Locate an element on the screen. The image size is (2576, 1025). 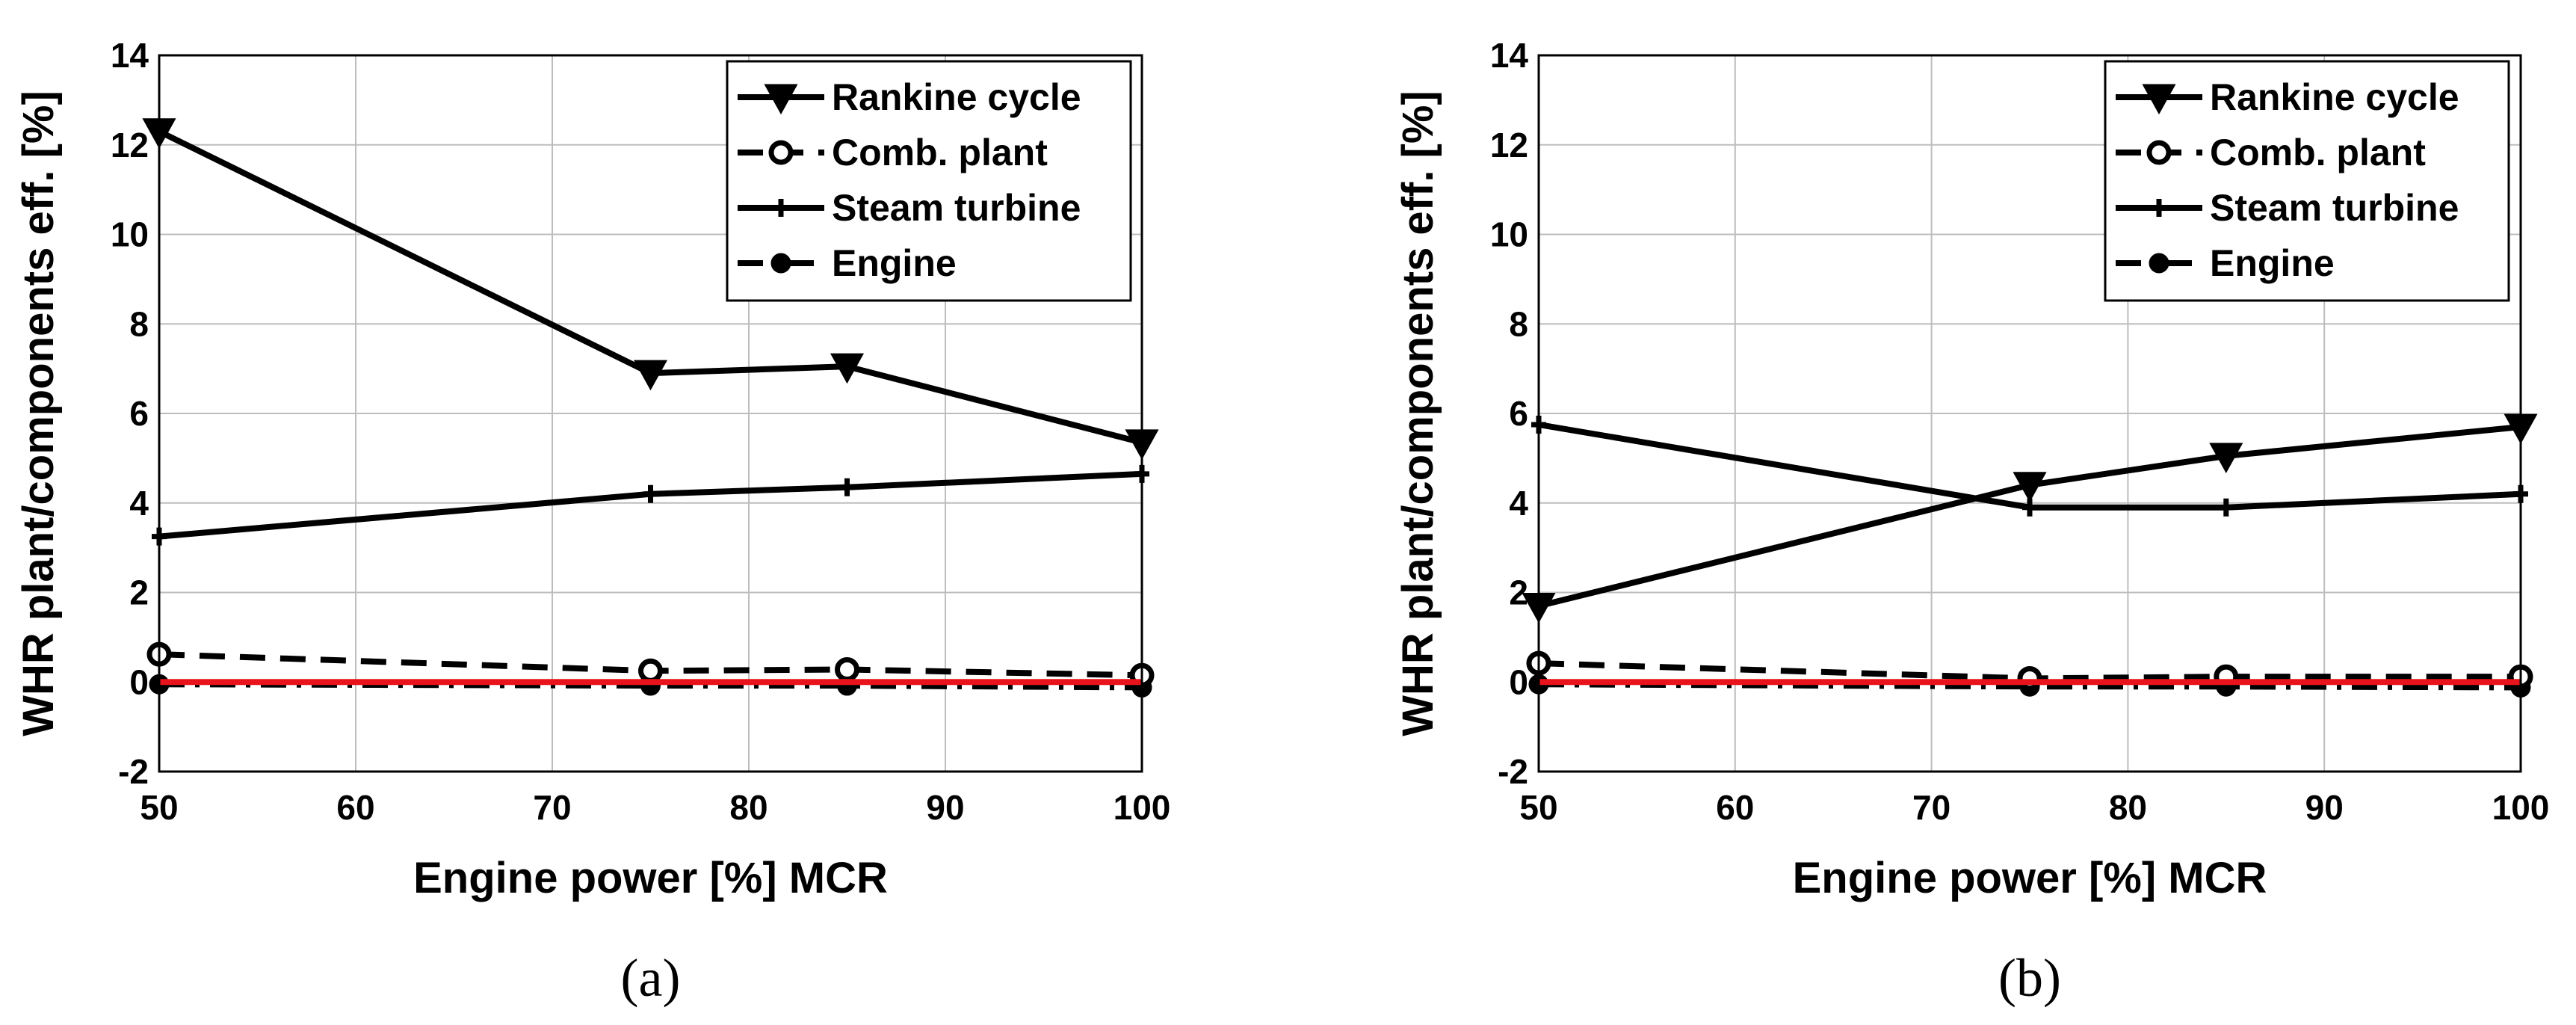
panel-label: (a) is located at coordinates (651, 978).